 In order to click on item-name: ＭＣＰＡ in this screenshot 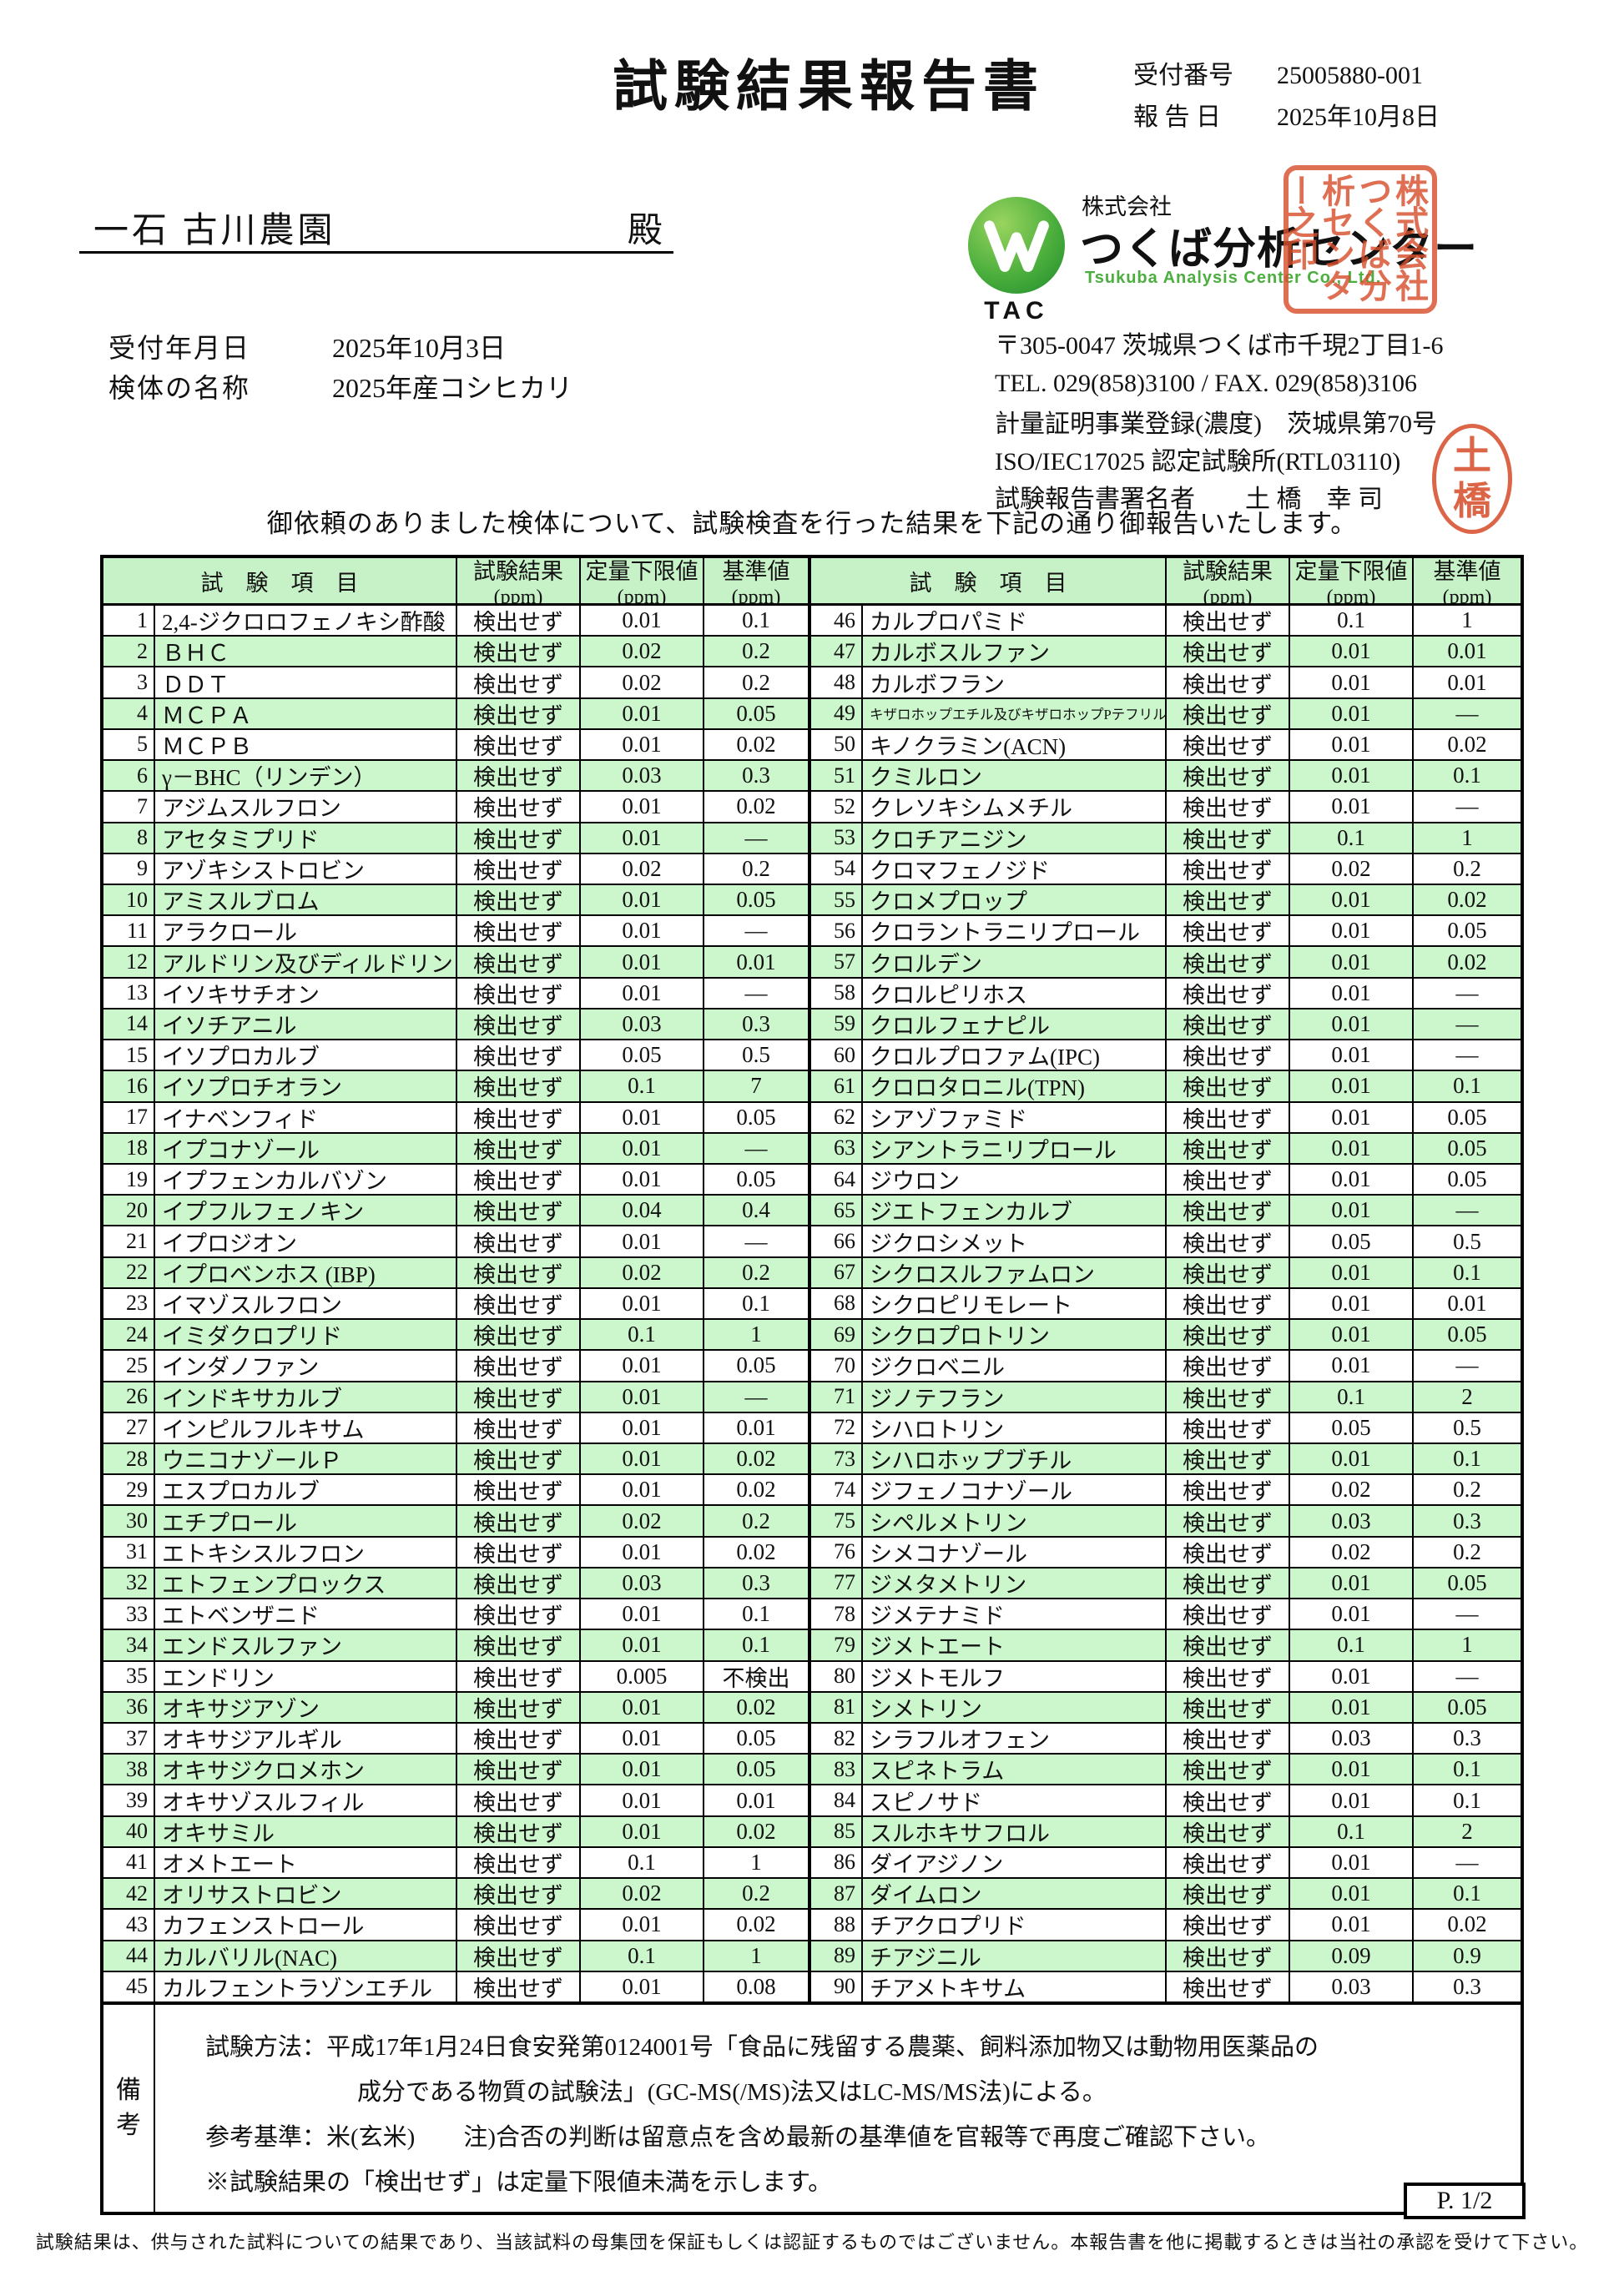, I will do `click(306, 714)`.